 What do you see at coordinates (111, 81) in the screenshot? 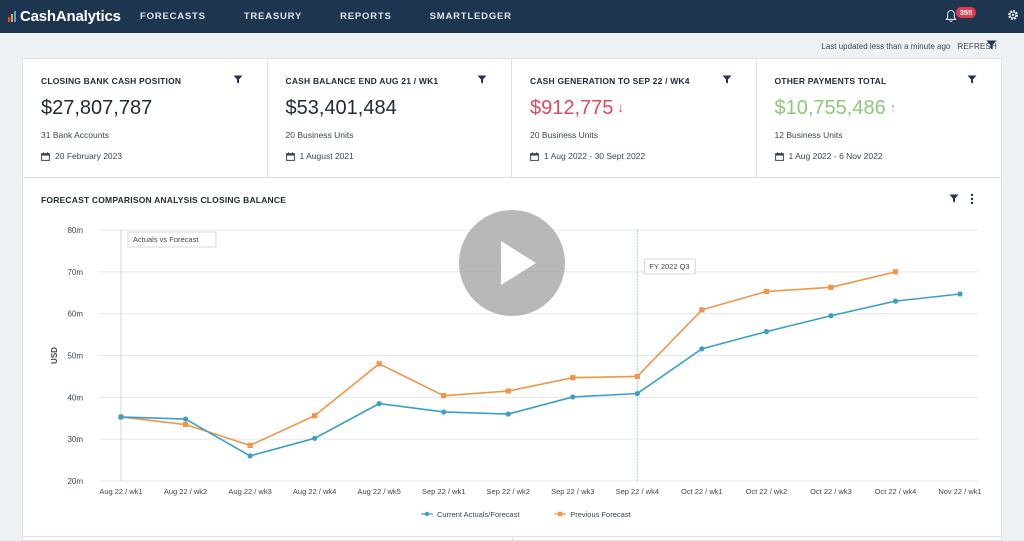
I see `card-title: CLOSING BANK CASH POSITION` at bounding box center [111, 81].